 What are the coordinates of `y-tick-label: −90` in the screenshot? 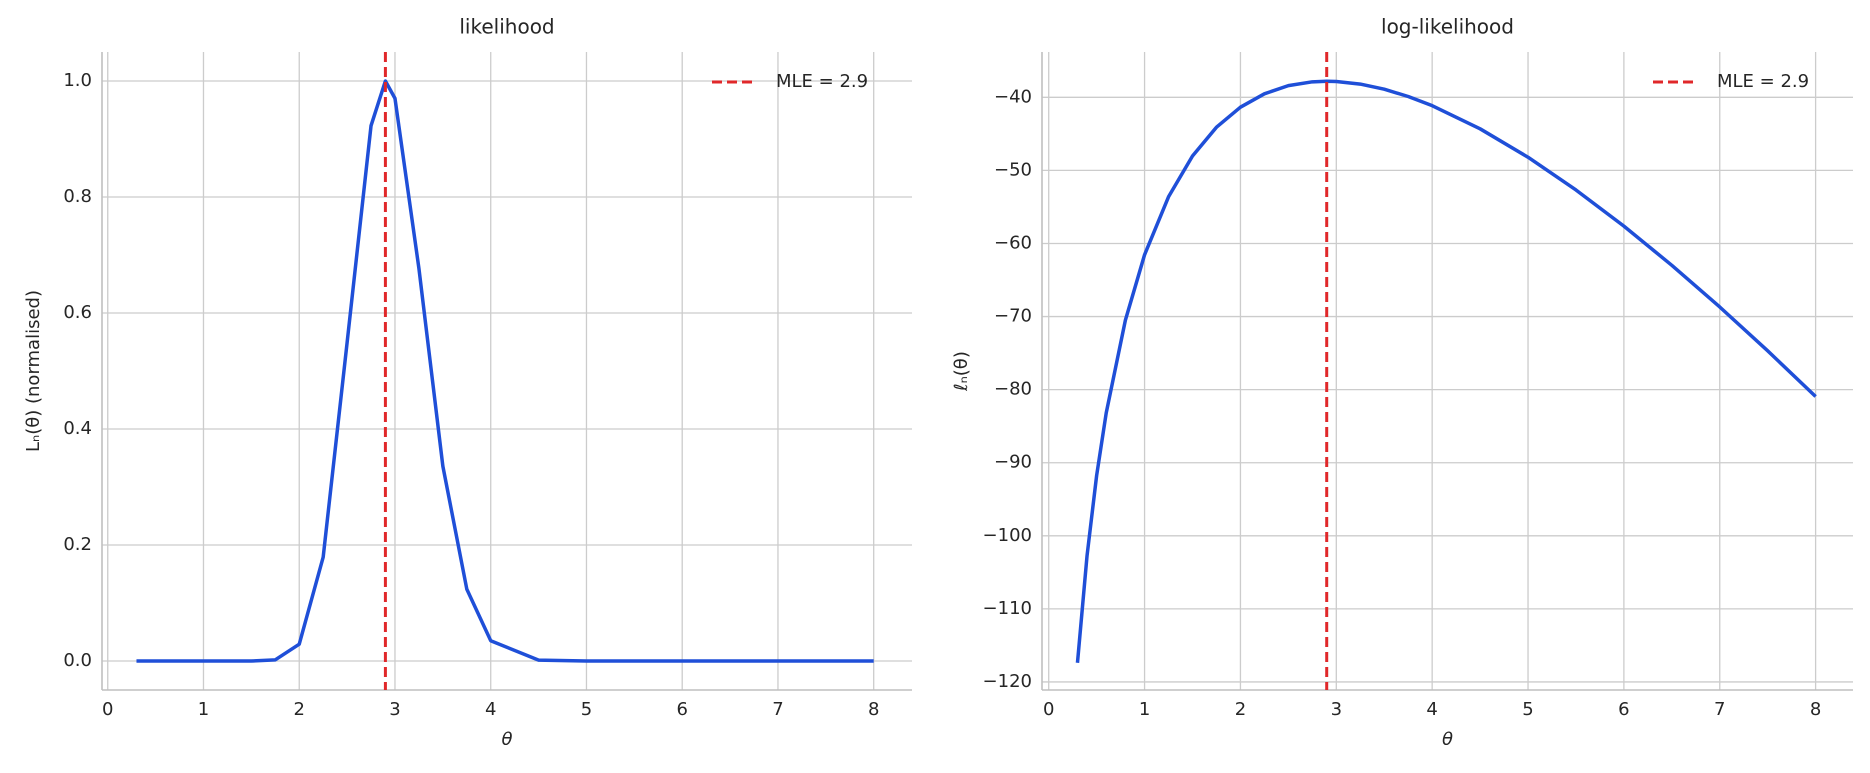 It's located at (1013, 462).